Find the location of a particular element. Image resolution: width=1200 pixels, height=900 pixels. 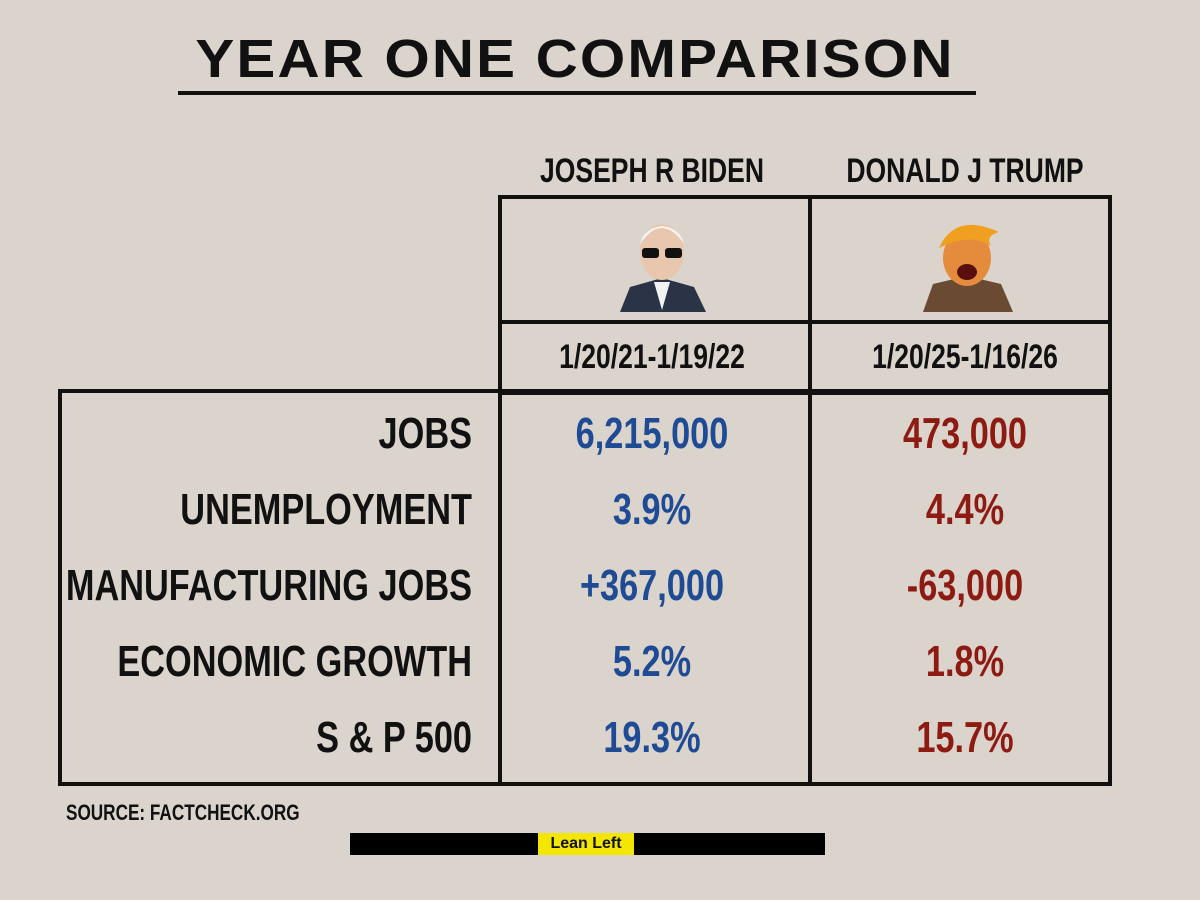

row-value: 15.7% is located at coordinates (965, 737).